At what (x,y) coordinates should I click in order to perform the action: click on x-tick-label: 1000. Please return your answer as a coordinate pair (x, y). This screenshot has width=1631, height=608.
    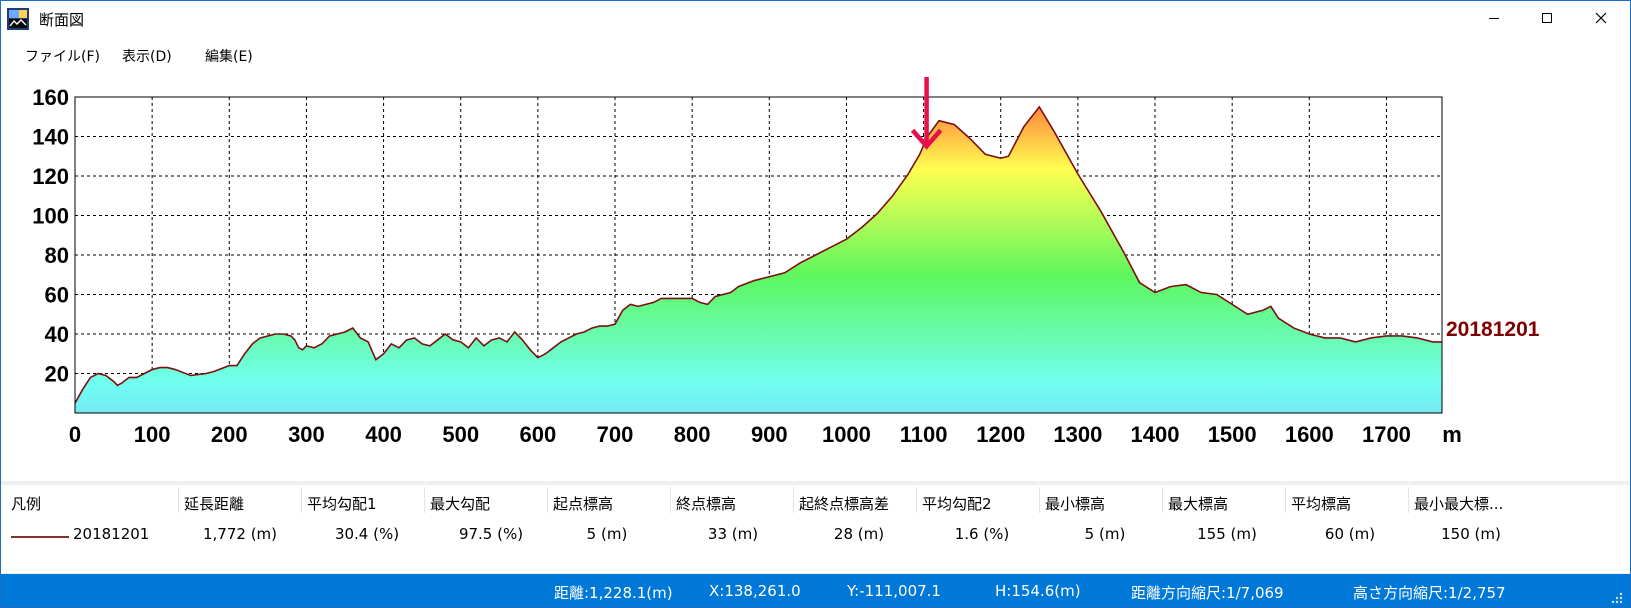
    Looking at the image, I should click on (846, 434).